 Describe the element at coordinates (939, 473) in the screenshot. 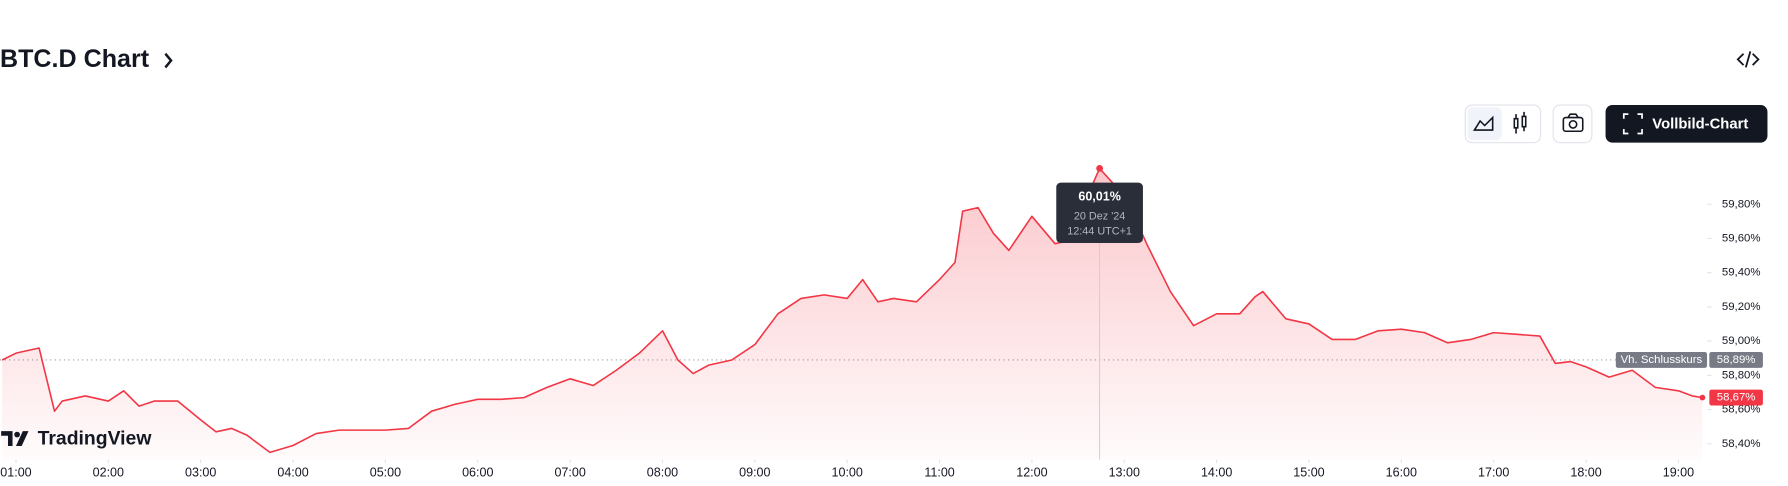

I see `x-tick-label: 11:00` at that location.